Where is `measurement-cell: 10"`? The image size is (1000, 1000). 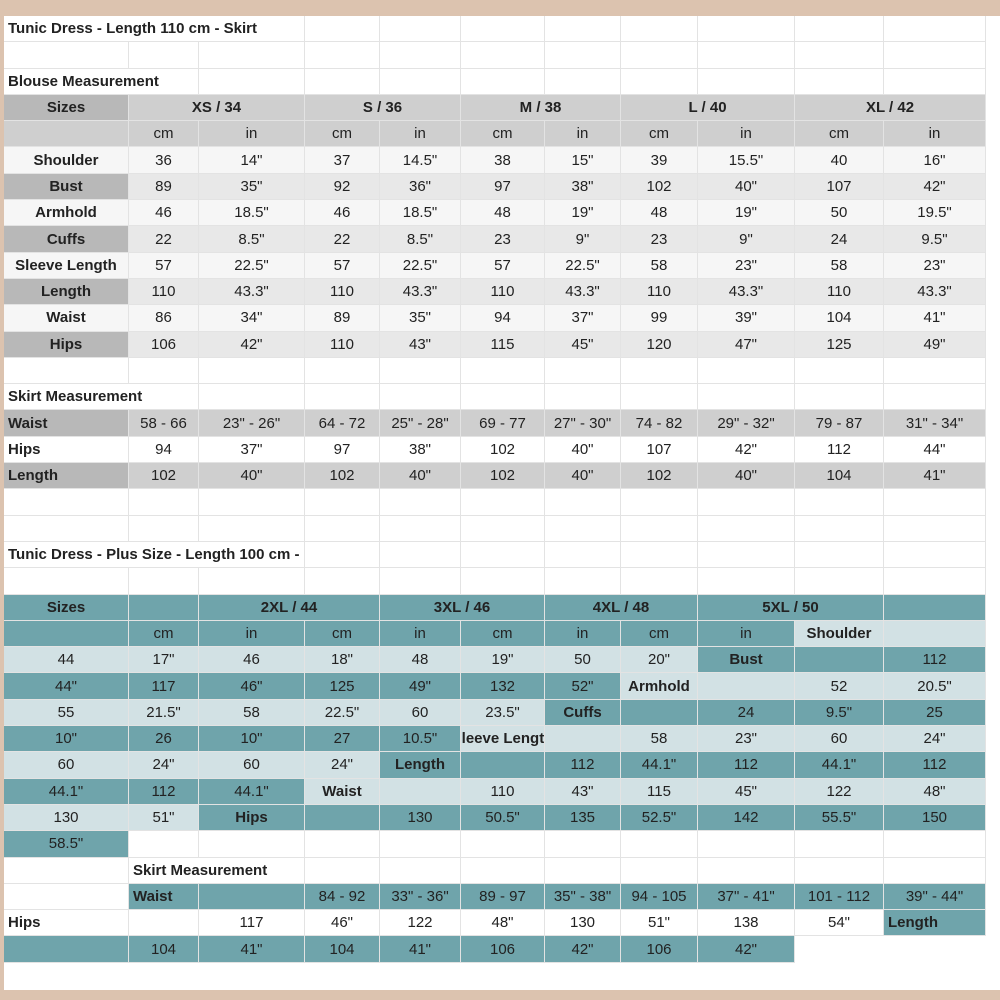
measurement-cell: 10" is located at coordinates (252, 739).